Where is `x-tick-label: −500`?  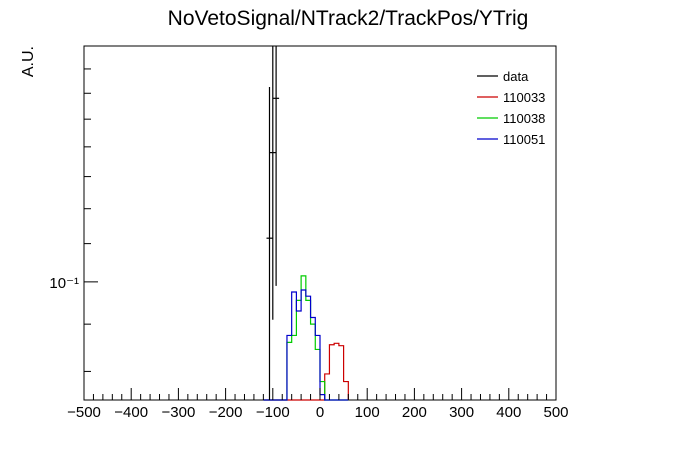 x-tick-label: −500 is located at coordinates (84, 412).